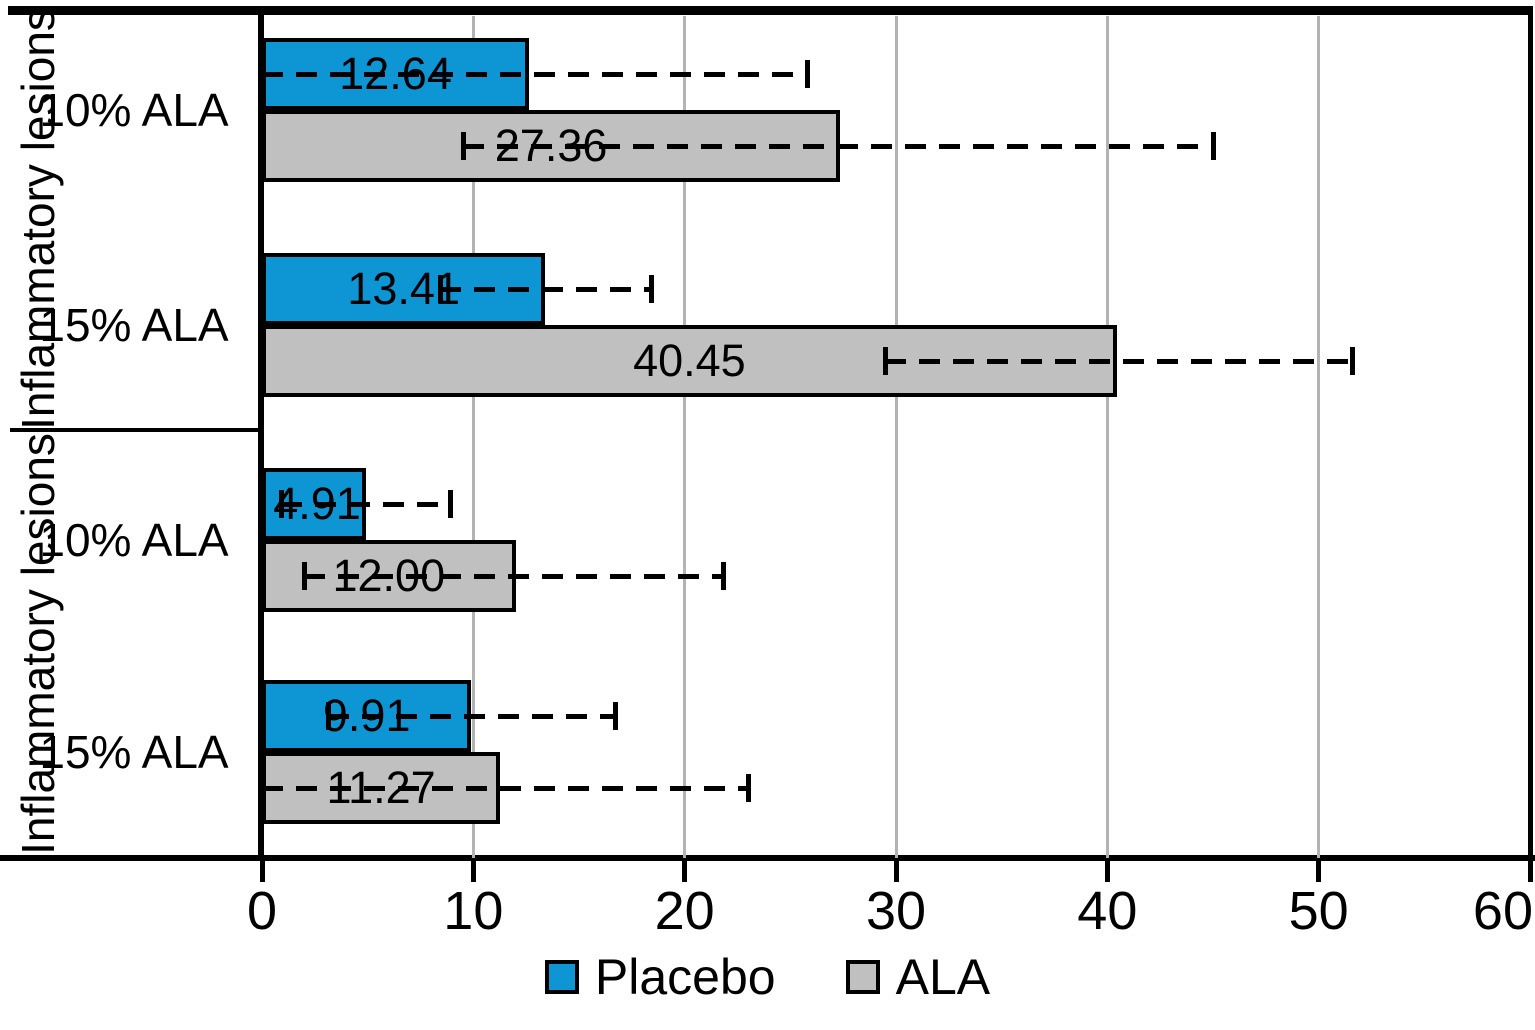 This screenshot has height=1030, width=1535. I want to click on x-tick-label: 50, so click(1318, 911).